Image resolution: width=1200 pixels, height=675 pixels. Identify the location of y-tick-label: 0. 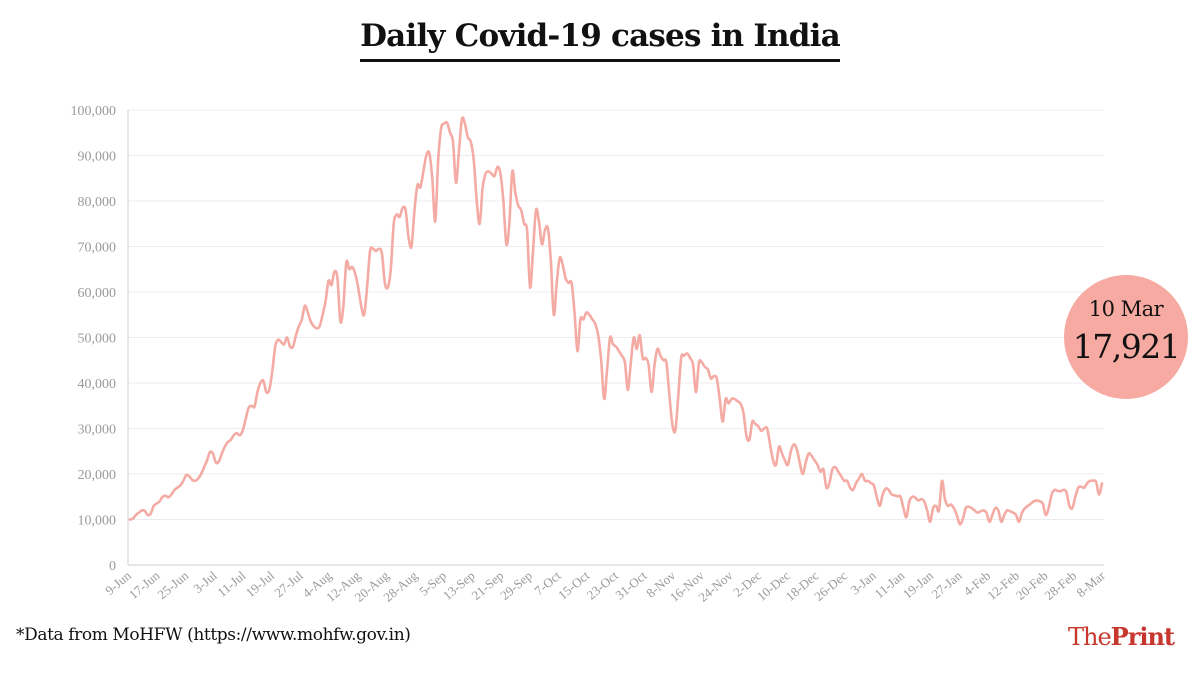
(112, 566).